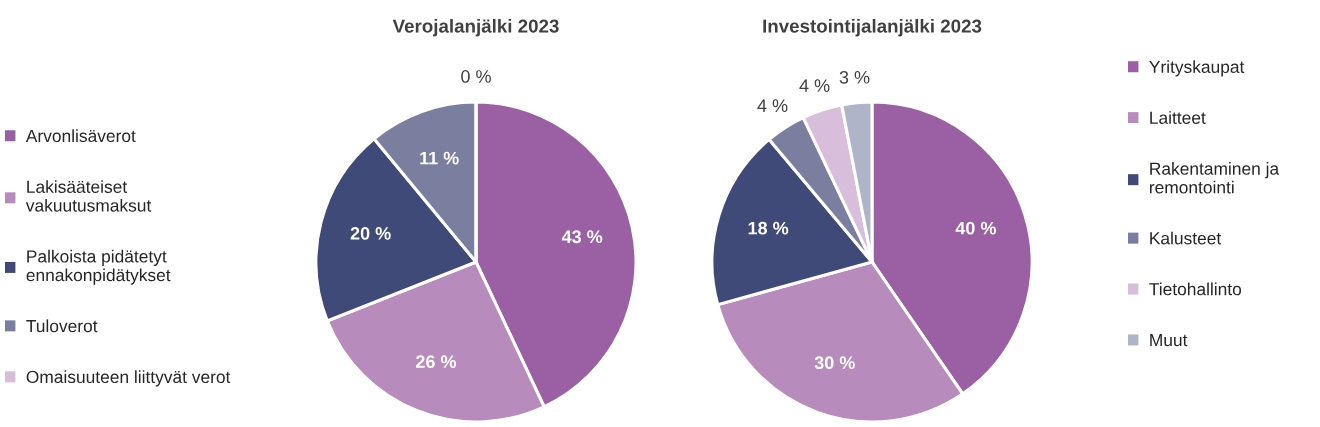 This screenshot has height=427, width=1320. What do you see at coordinates (1195, 289) in the screenshot?
I see `legend-label: Tietohallinto` at bounding box center [1195, 289].